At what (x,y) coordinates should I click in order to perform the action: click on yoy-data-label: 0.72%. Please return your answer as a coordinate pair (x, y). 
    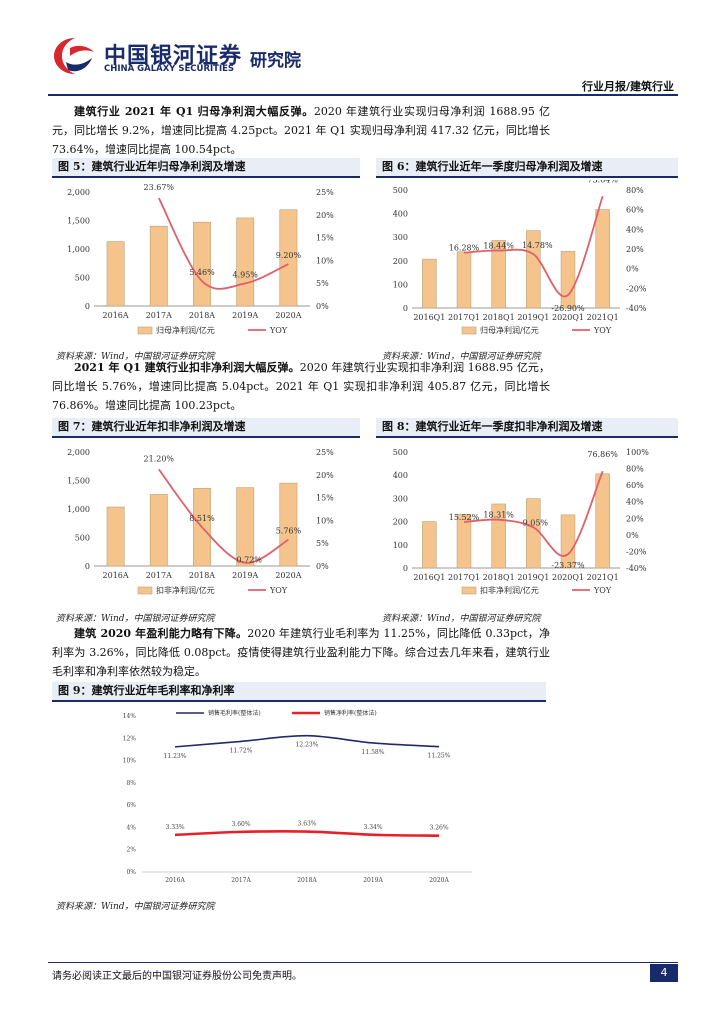
    Looking at the image, I should click on (249, 560).